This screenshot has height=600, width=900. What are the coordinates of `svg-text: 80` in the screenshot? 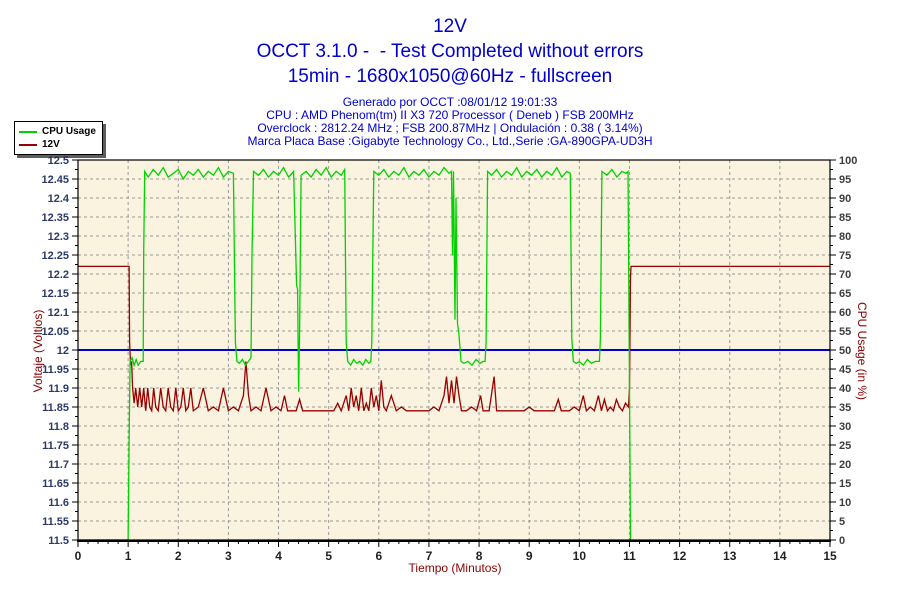 It's located at (845, 237).